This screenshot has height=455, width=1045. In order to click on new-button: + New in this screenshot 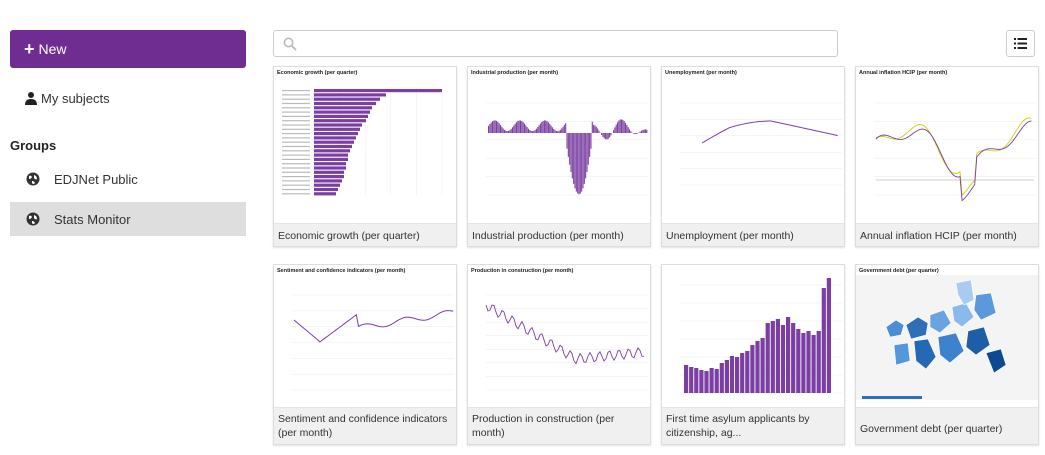, I will do `click(128, 49)`.